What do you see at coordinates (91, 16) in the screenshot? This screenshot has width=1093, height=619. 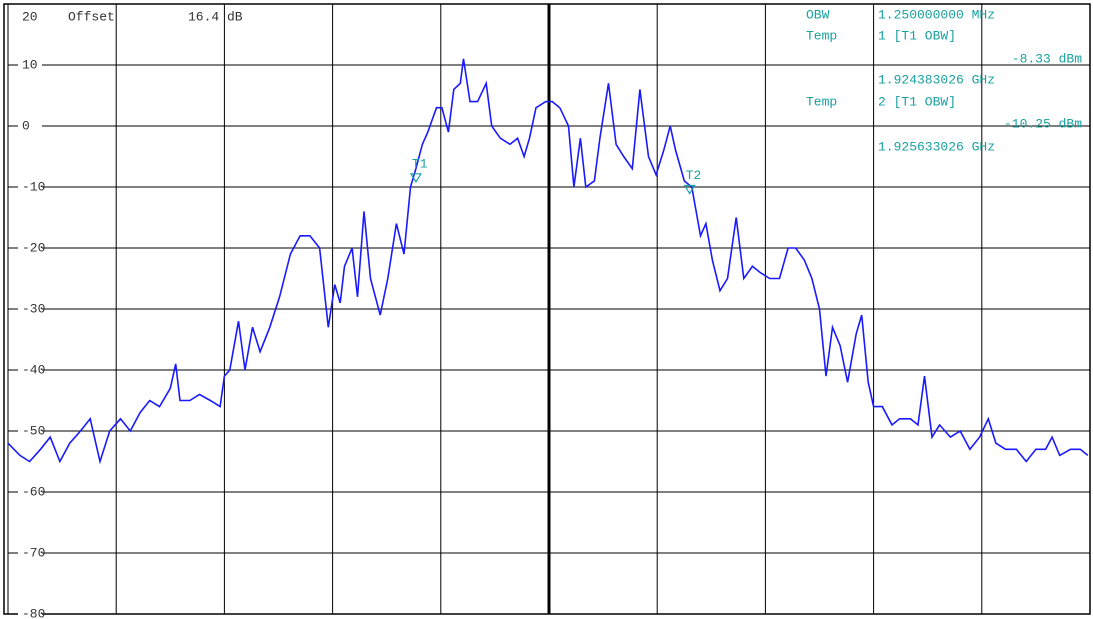 I see `offset-label: Offset` at bounding box center [91, 16].